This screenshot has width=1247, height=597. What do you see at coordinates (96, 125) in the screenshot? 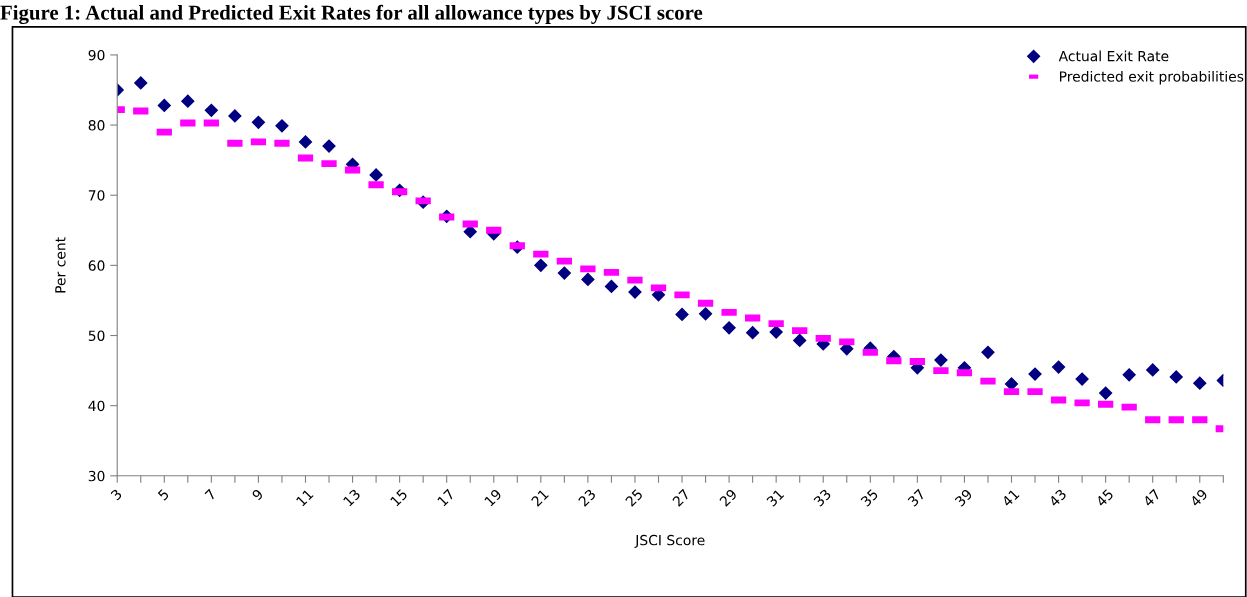
I see `y-tick-label: 80` at bounding box center [96, 125].